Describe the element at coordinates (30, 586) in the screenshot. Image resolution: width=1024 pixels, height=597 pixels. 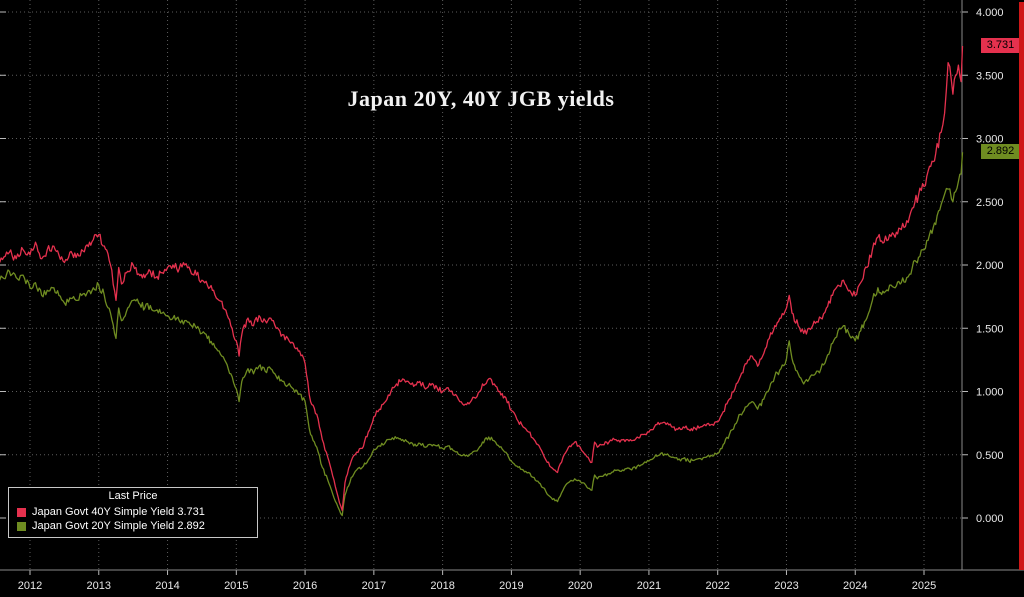
I see `x-axis-label: 2012` at that location.